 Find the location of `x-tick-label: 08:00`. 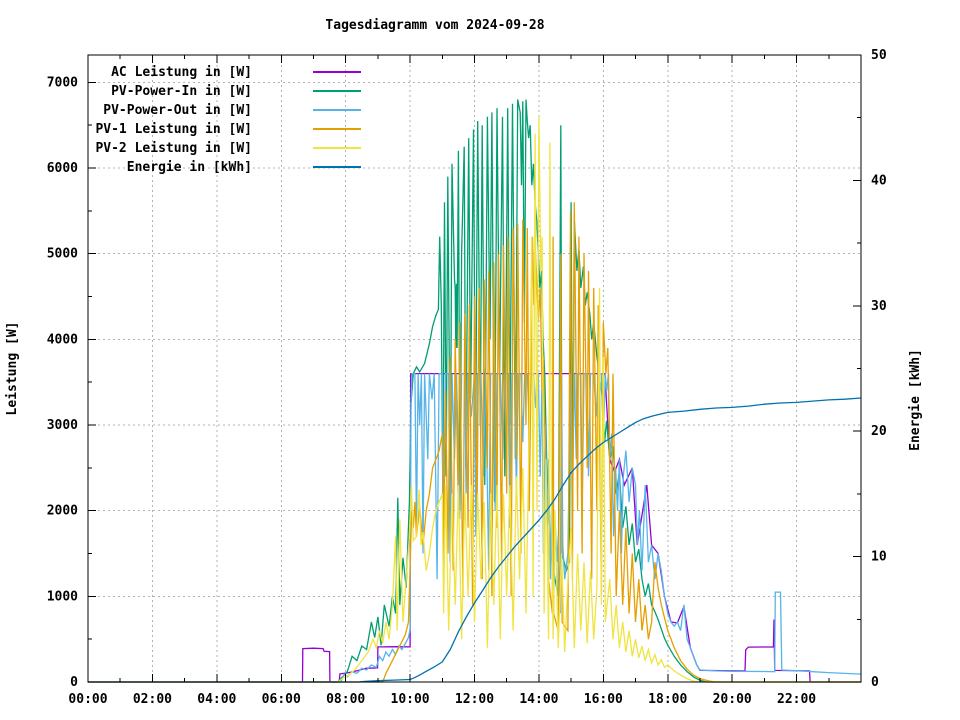

x-tick-label: 08:00 is located at coordinates (345, 699).